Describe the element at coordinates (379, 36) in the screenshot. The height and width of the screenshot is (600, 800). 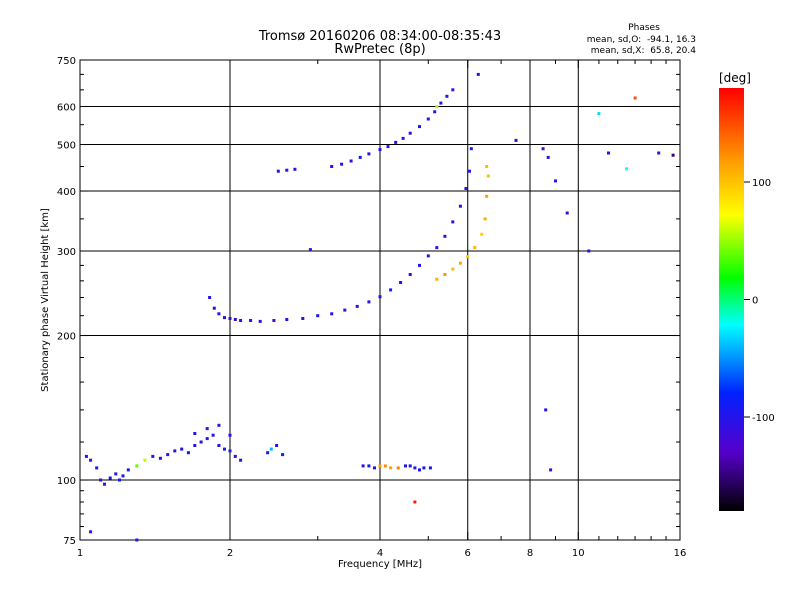
I see `chart-title: Tromsø 20160206 08:34:00-08:35:43` at that location.